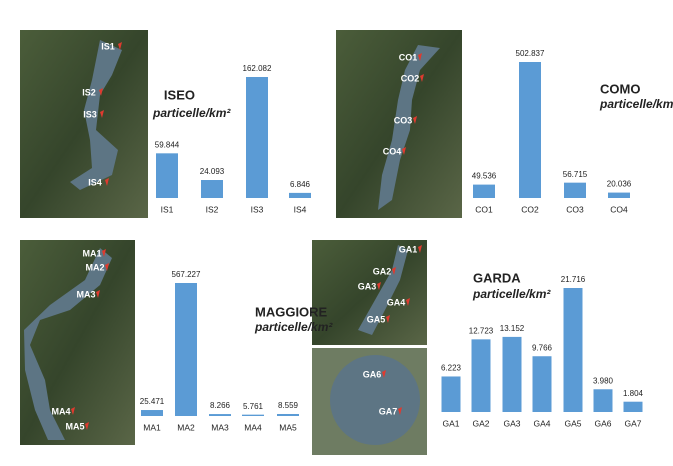 The height and width of the screenshot is (466, 673). Describe the element at coordinates (60, 411) in the screenshot. I see `map-label: MA4` at that location.